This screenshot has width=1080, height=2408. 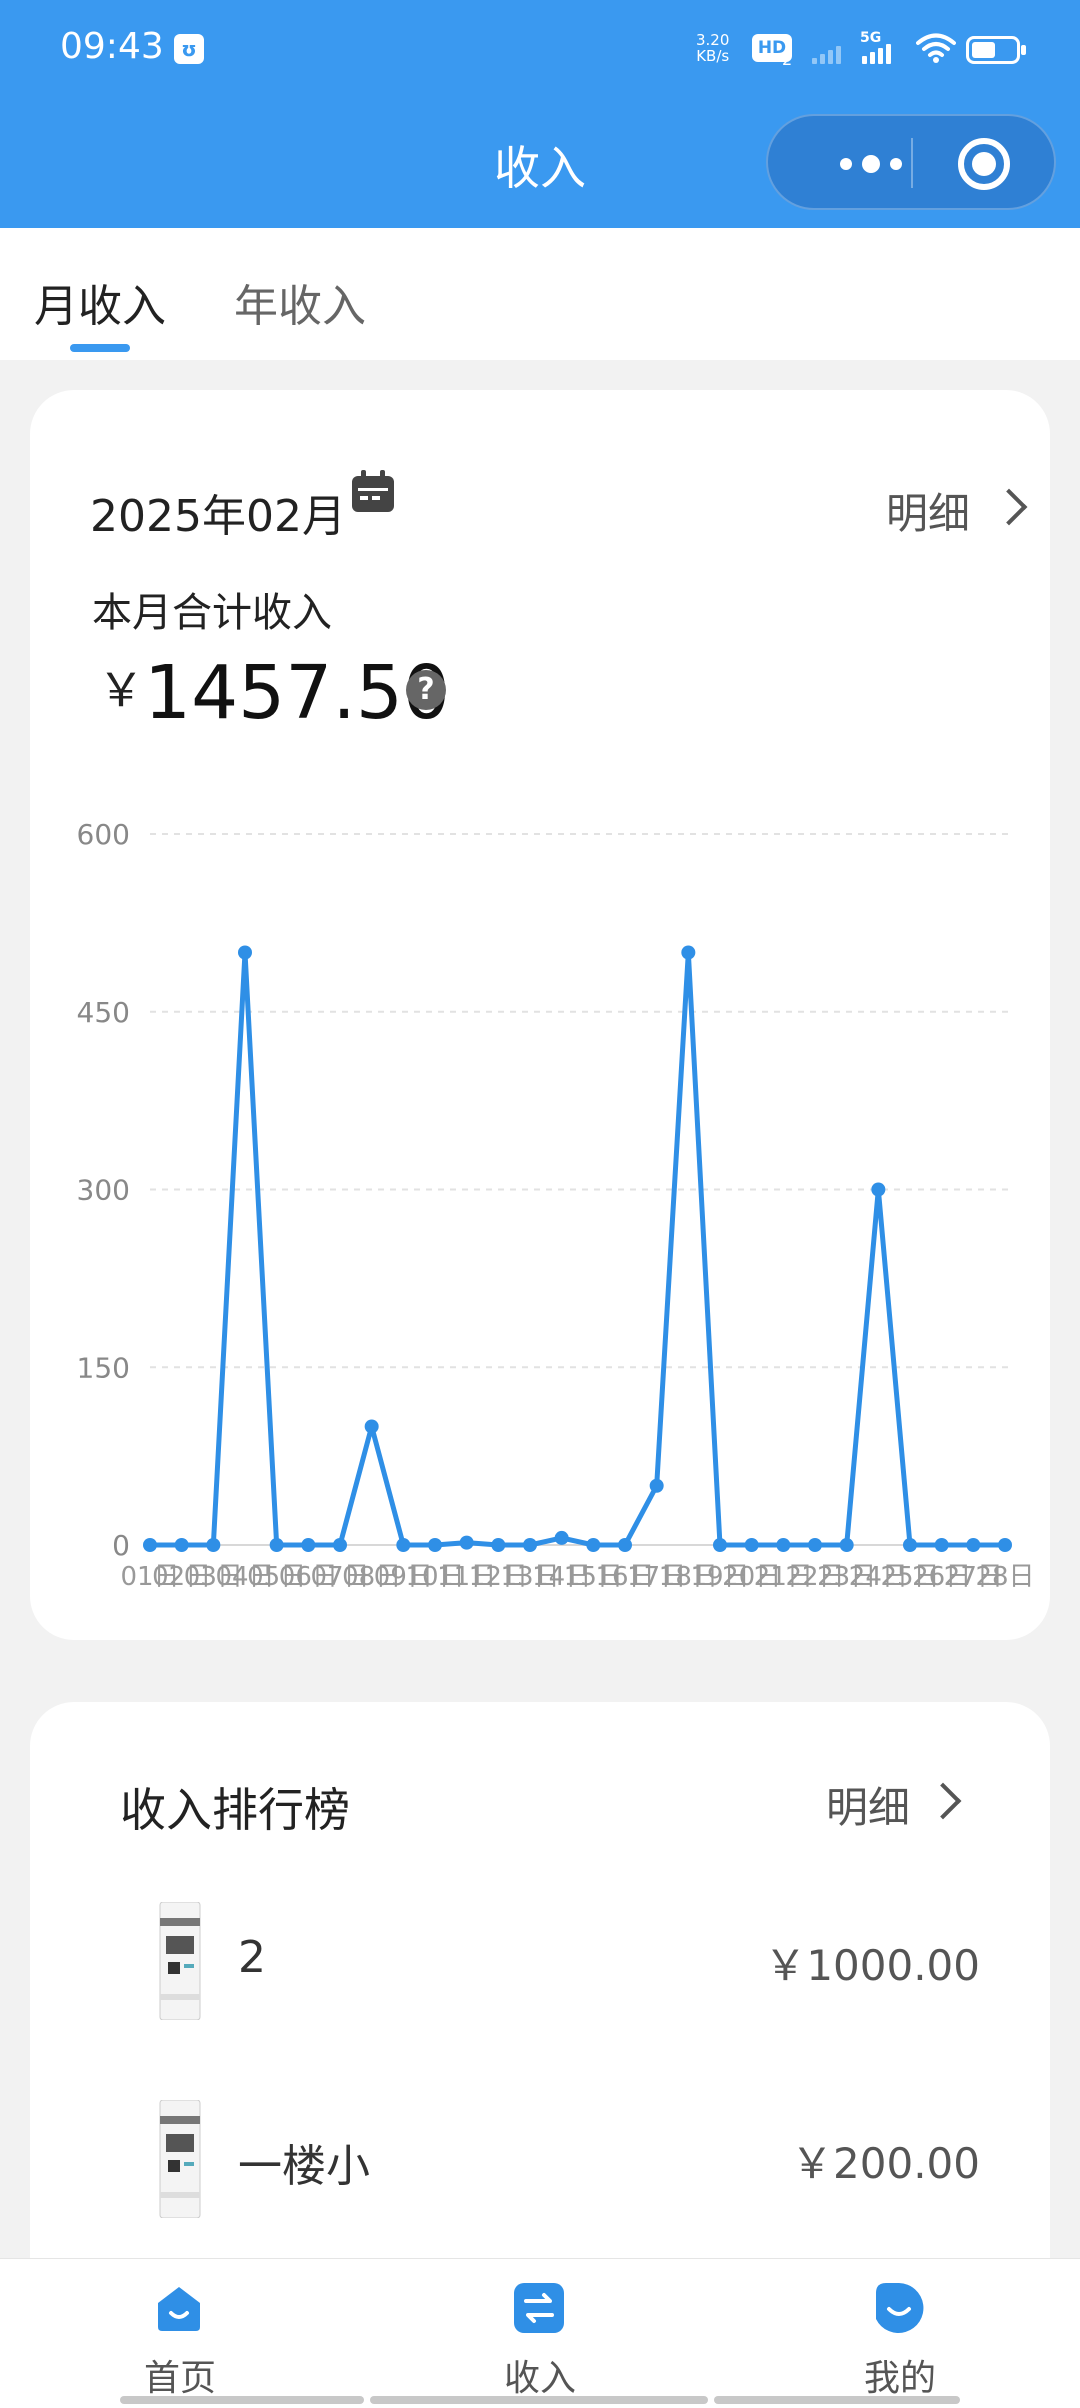 What do you see at coordinates (189, 49) in the screenshot?
I see `notification-app-icon: ʊ` at bounding box center [189, 49].